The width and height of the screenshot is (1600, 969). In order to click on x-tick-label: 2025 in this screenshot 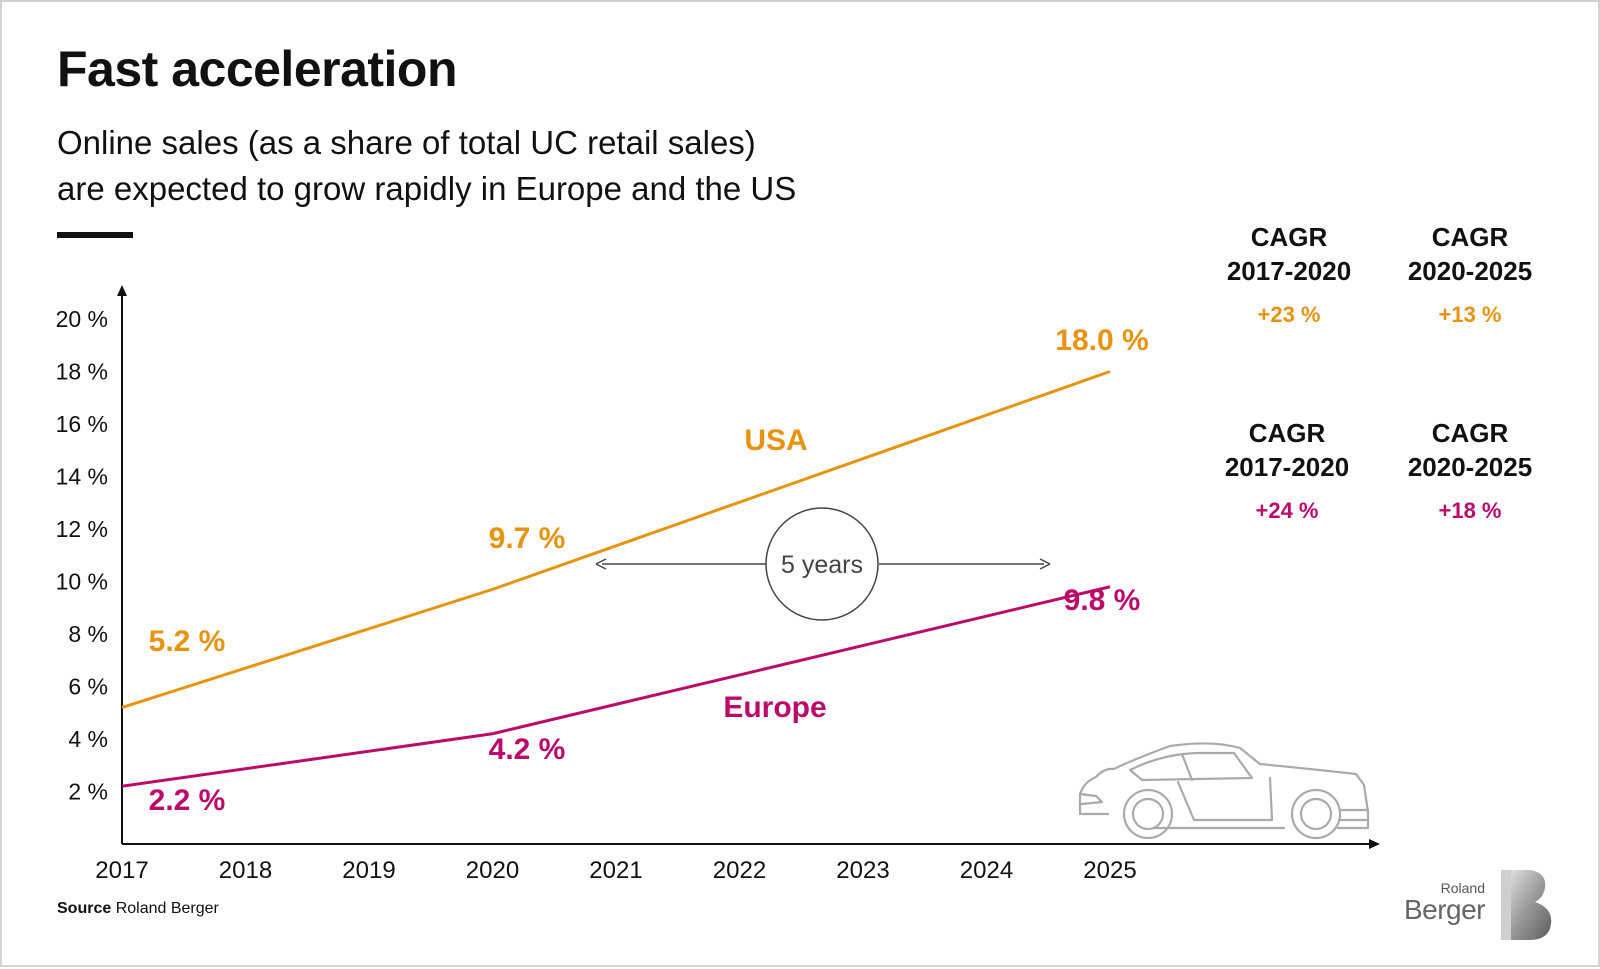, I will do `click(1109, 870)`.